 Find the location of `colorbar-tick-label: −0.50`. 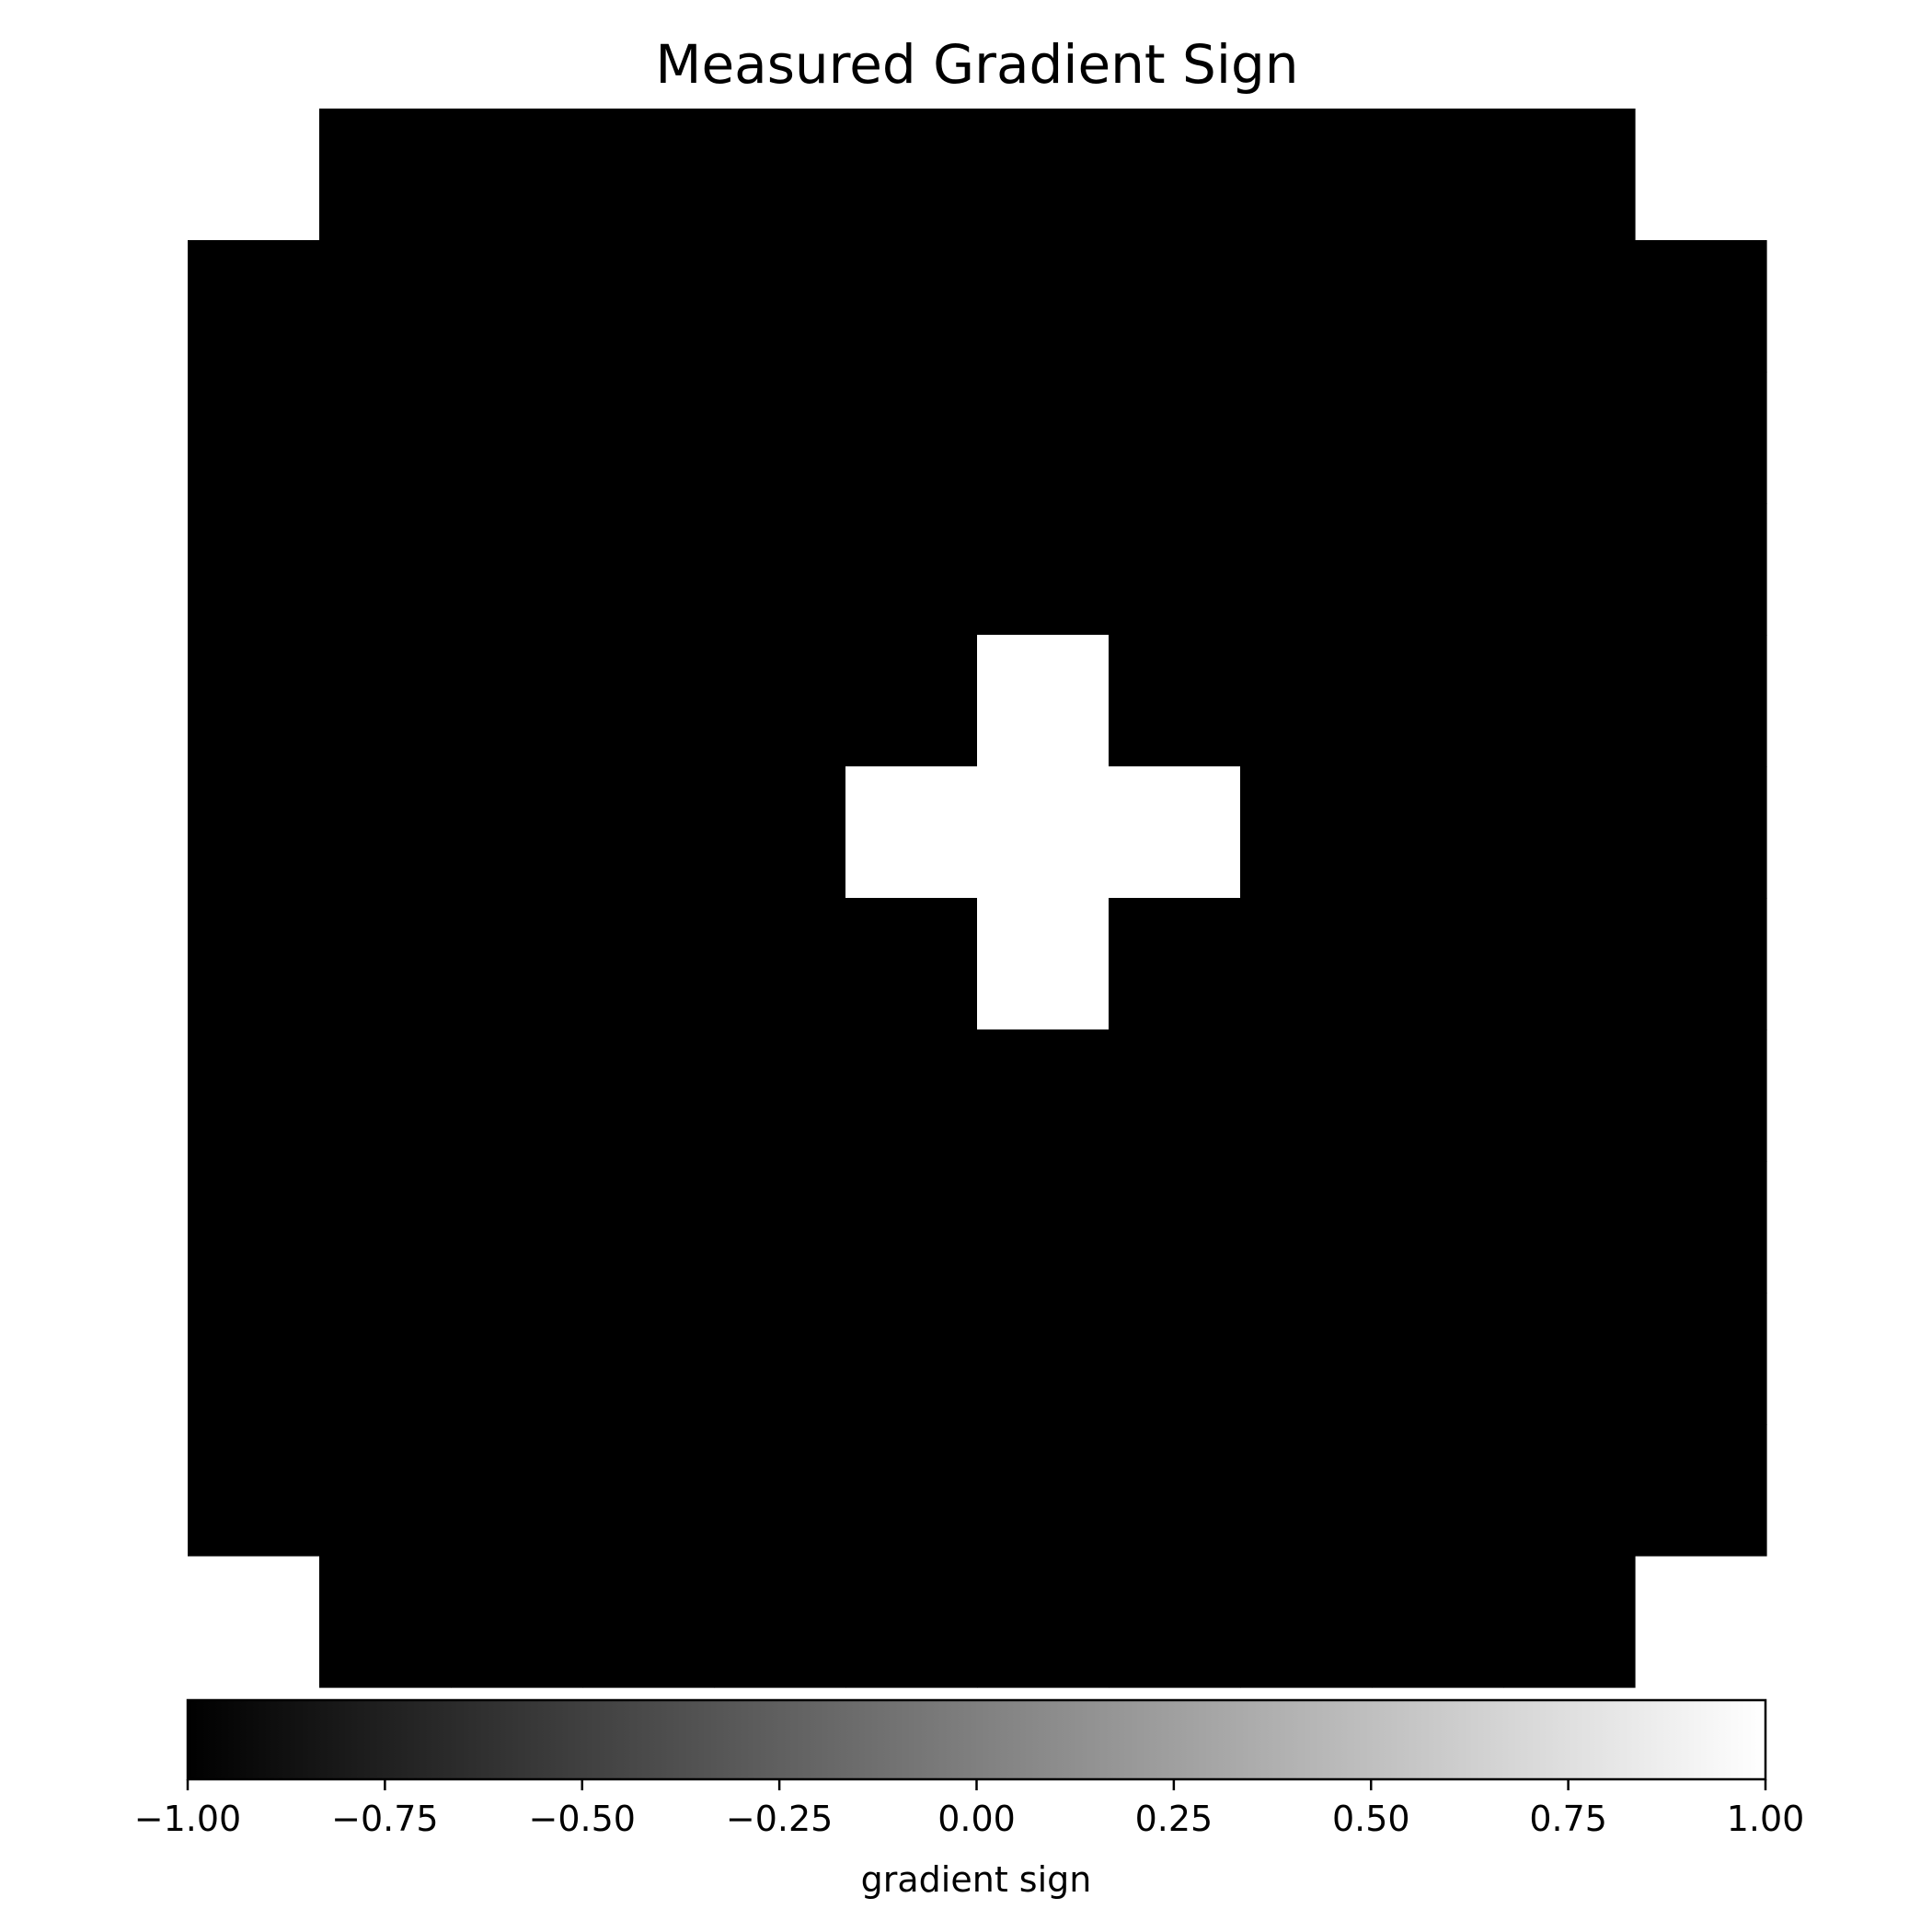

colorbar-tick-label: −0.50 is located at coordinates (582, 1819).